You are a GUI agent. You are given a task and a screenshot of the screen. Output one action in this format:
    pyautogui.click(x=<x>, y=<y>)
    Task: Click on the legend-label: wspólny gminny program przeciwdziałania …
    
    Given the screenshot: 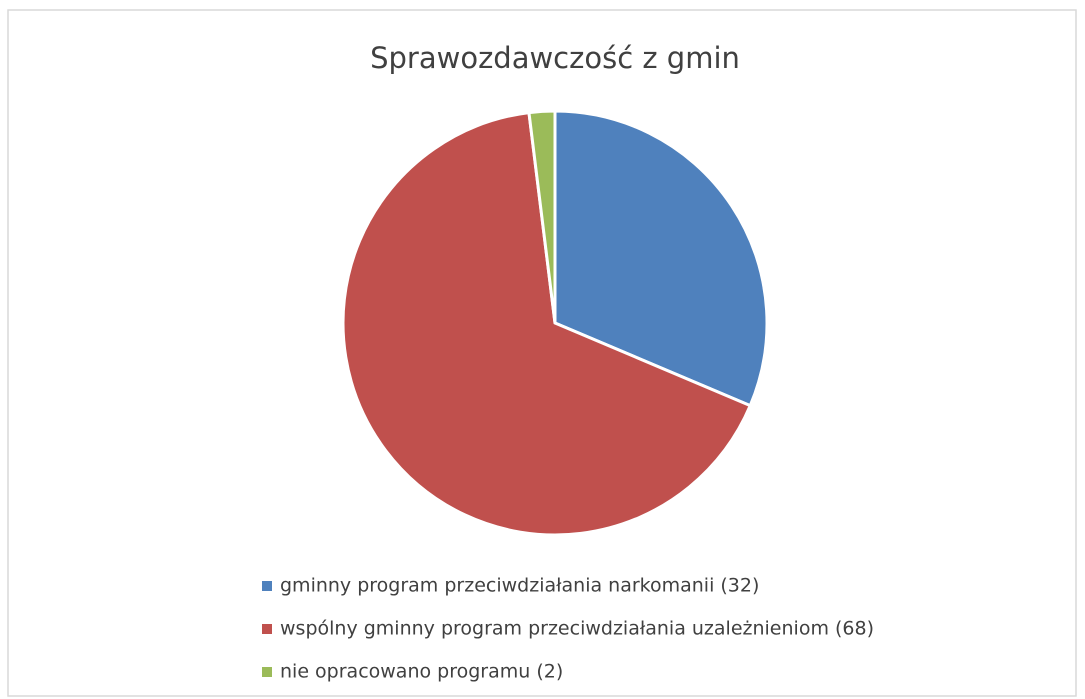 What is the action you would take?
    pyautogui.click(x=577, y=629)
    